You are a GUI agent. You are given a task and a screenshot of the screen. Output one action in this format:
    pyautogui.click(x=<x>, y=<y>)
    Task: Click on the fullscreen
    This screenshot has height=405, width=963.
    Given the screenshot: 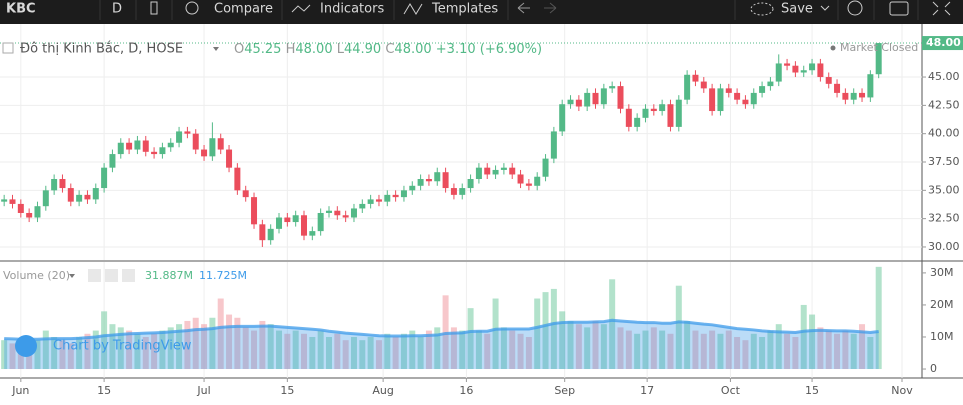 What is the action you would take?
    pyautogui.click(x=941, y=8)
    